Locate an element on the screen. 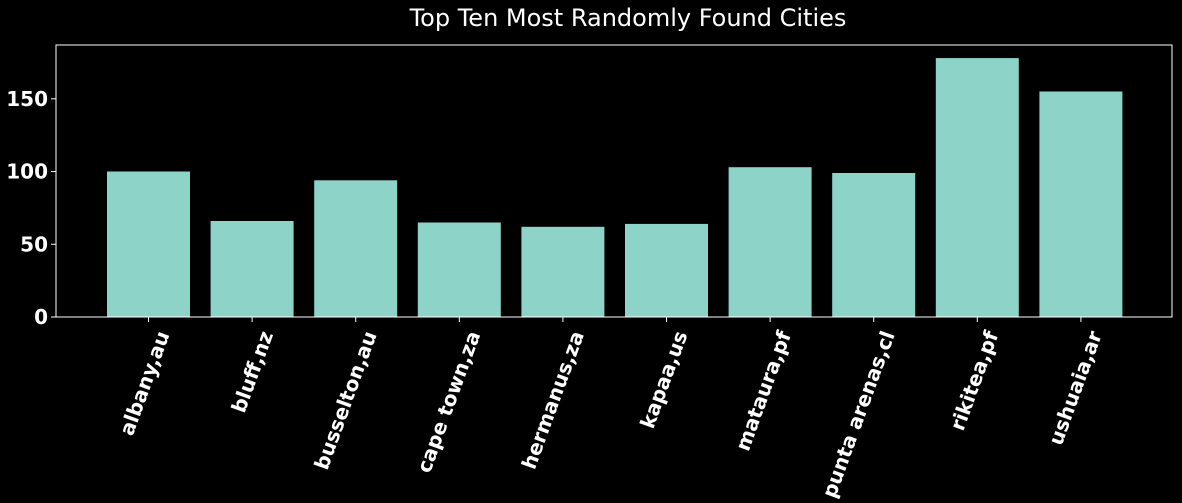 Image resolution: width=1182 pixels, height=503 pixels. bar-ushuaia-ar is located at coordinates (1081, 204).